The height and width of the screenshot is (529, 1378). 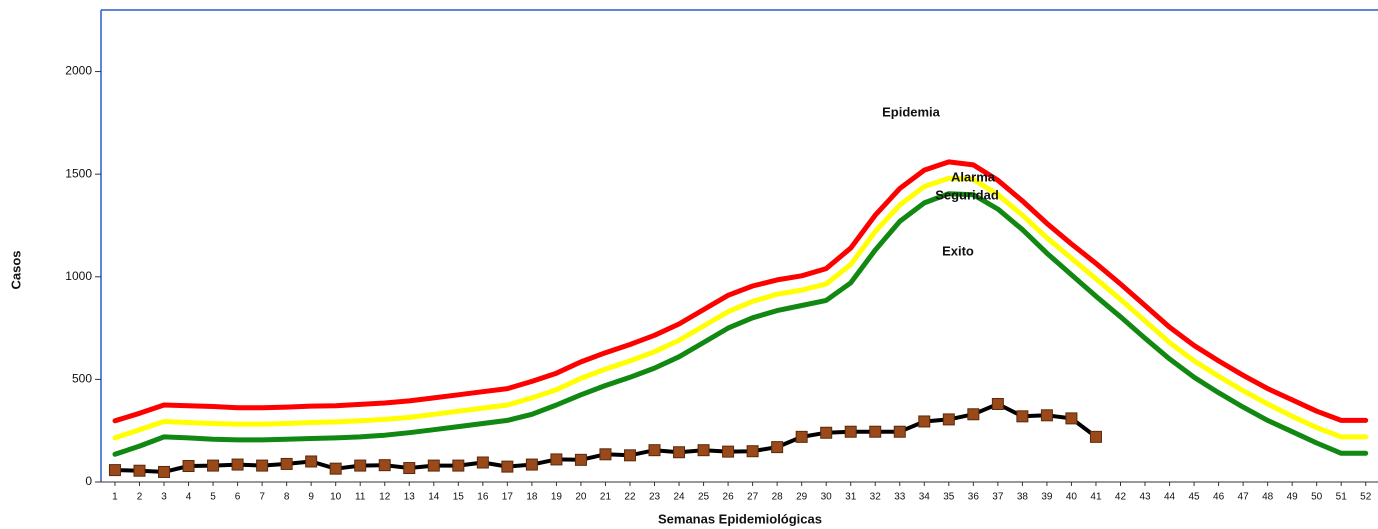 What do you see at coordinates (973, 176) in the screenshot?
I see `zone-label: Alarma` at bounding box center [973, 176].